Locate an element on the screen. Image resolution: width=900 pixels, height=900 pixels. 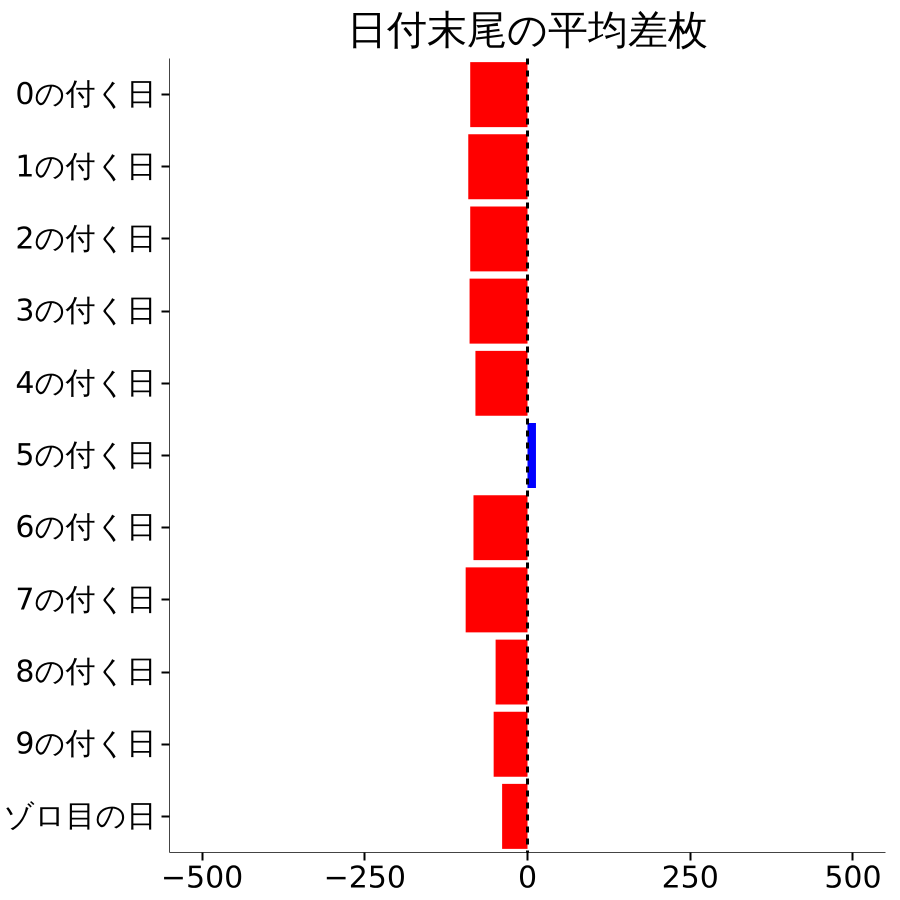
x-tick-label: −500 is located at coordinates (202, 878).